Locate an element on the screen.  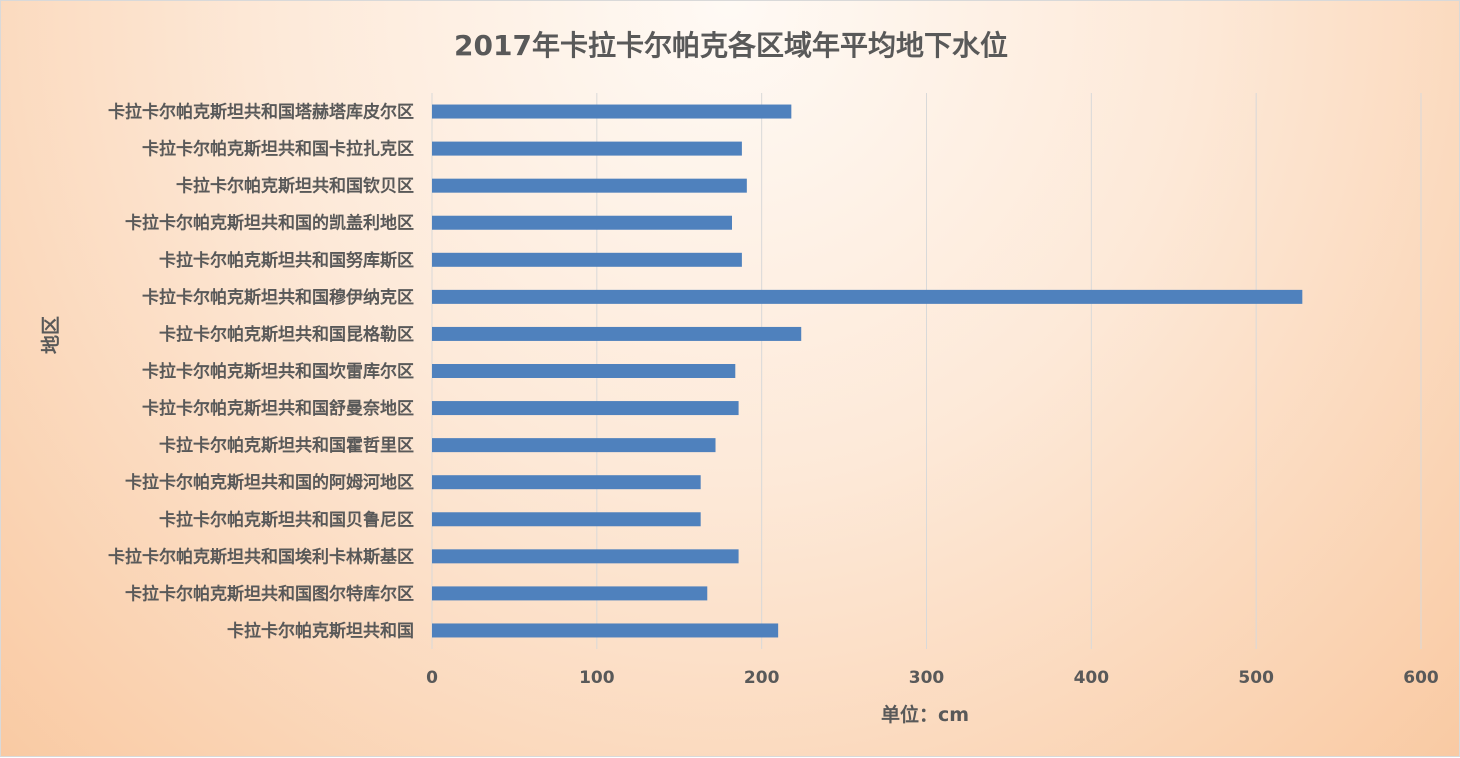
x-tick-label: 0 is located at coordinates (432, 678).